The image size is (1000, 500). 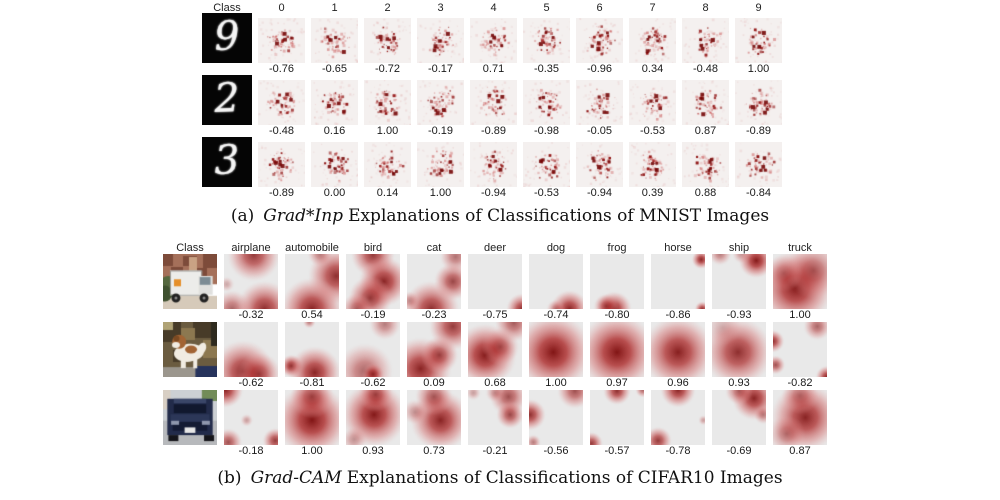 What do you see at coordinates (387, 193) in the screenshot?
I see `relevance-score: 0.14` at bounding box center [387, 193].